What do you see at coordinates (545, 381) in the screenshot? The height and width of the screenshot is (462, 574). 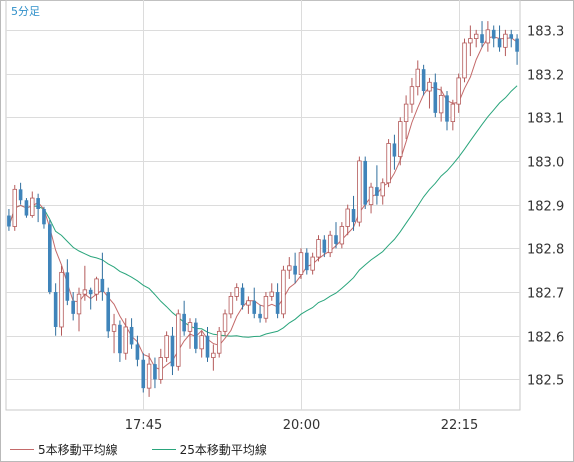 I see `y-tick-label: 182.5` at bounding box center [545, 381].